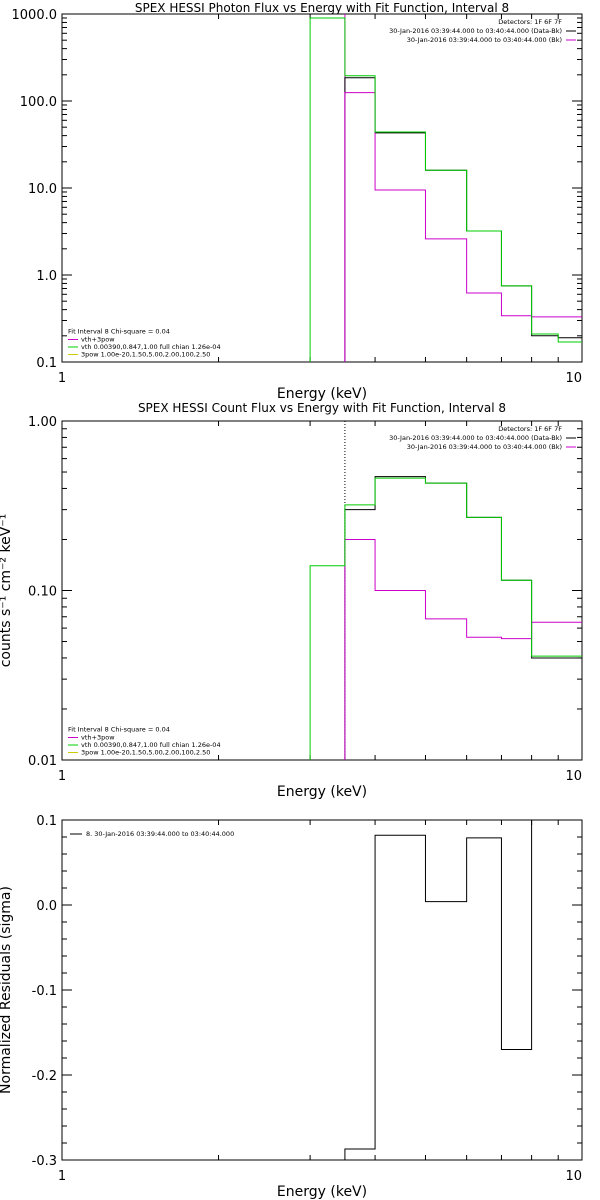 The width and height of the screenshot is (600, 1200). What do you see at coordinates (44, 1076) in the screenshot?
I see `y-tick-label: -0.2` at bounding box center [44, 1076].